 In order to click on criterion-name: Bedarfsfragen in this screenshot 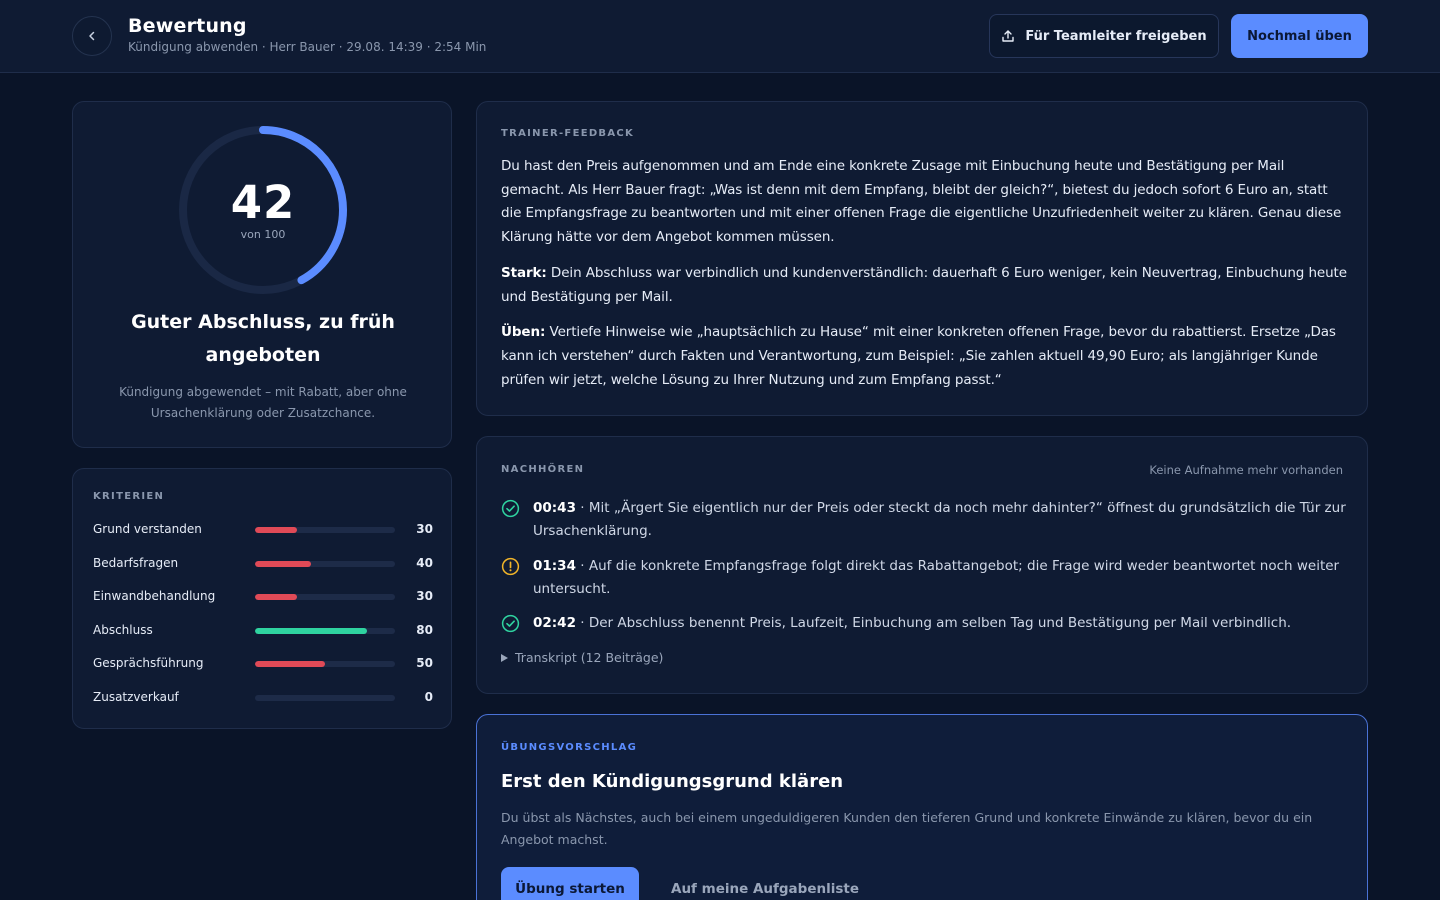, I will do `click(136, 563)`.